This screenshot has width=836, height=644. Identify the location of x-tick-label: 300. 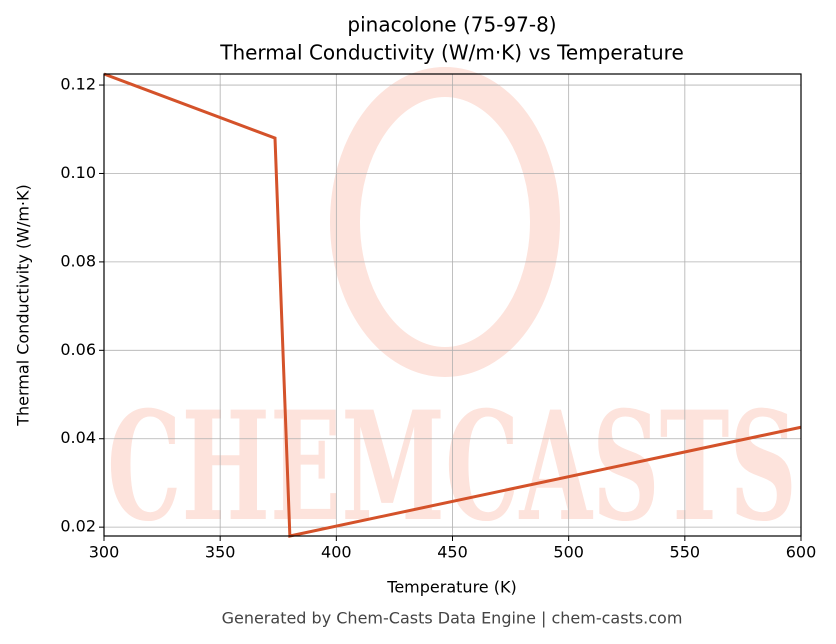
(104, 552).